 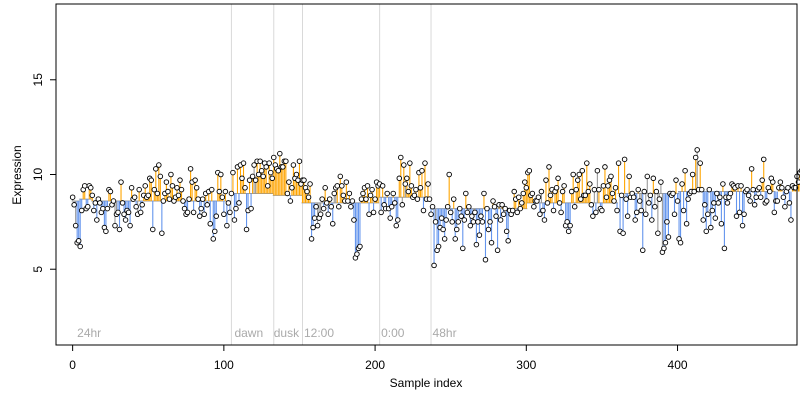 What do you see at coordinates (38, 80) in the screenshot?
I see `y-tick-label: 15` at bounding box center [38, 80].